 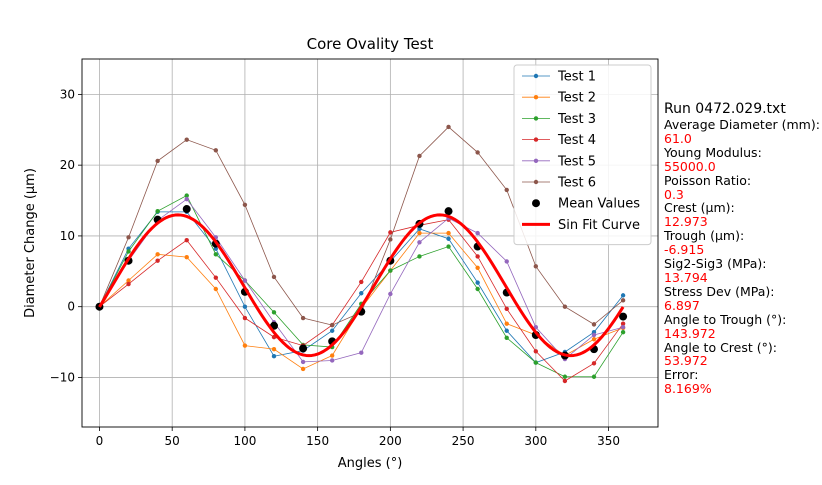 I want to click on info-label-error: Error:, so click(x=681, y=375).